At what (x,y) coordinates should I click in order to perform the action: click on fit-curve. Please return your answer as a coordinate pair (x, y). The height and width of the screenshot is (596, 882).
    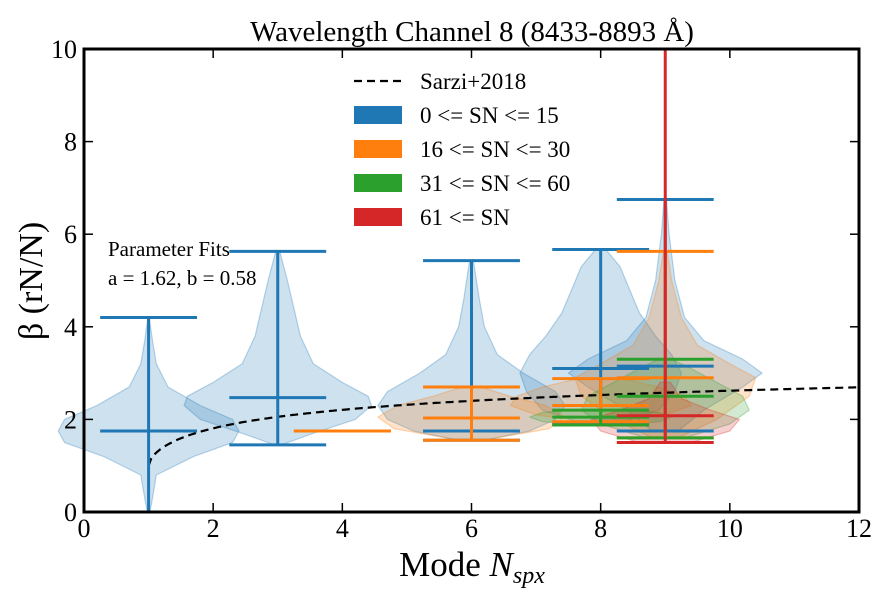
    Looking at the image, I should click on (503, 426).